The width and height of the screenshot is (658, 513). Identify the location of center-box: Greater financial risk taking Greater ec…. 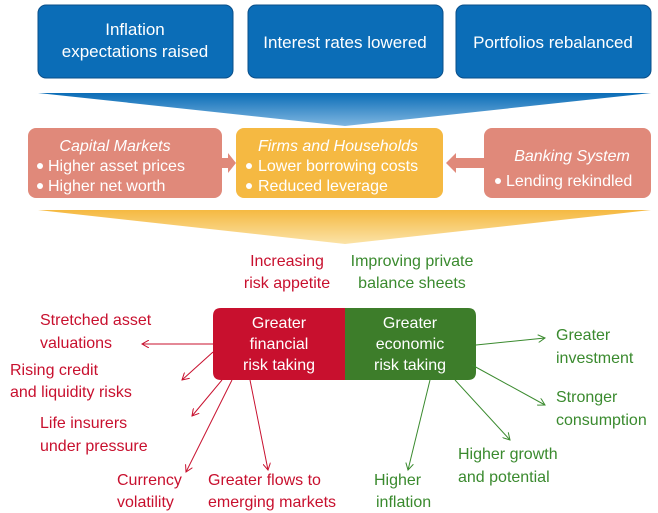
(344, 344).